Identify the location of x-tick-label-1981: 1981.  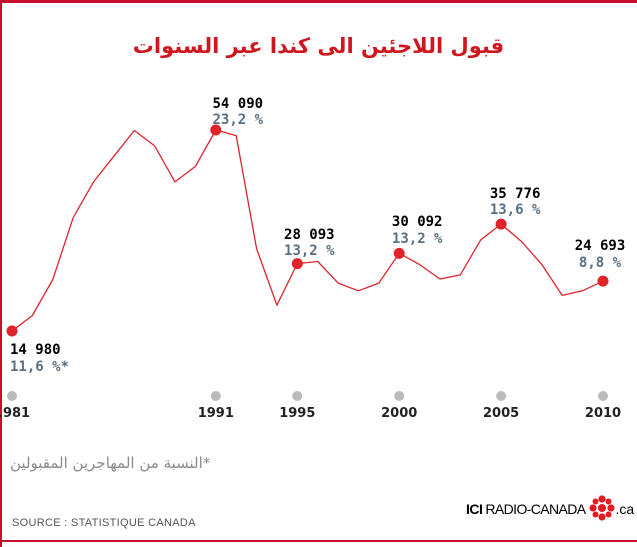
(15, 413).